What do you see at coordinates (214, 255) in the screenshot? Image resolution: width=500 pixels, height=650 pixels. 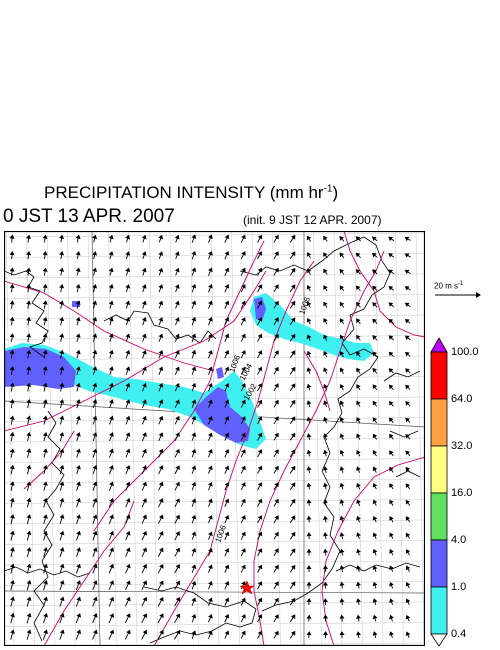 I see `grid-line` at bounding box center [214, 255].